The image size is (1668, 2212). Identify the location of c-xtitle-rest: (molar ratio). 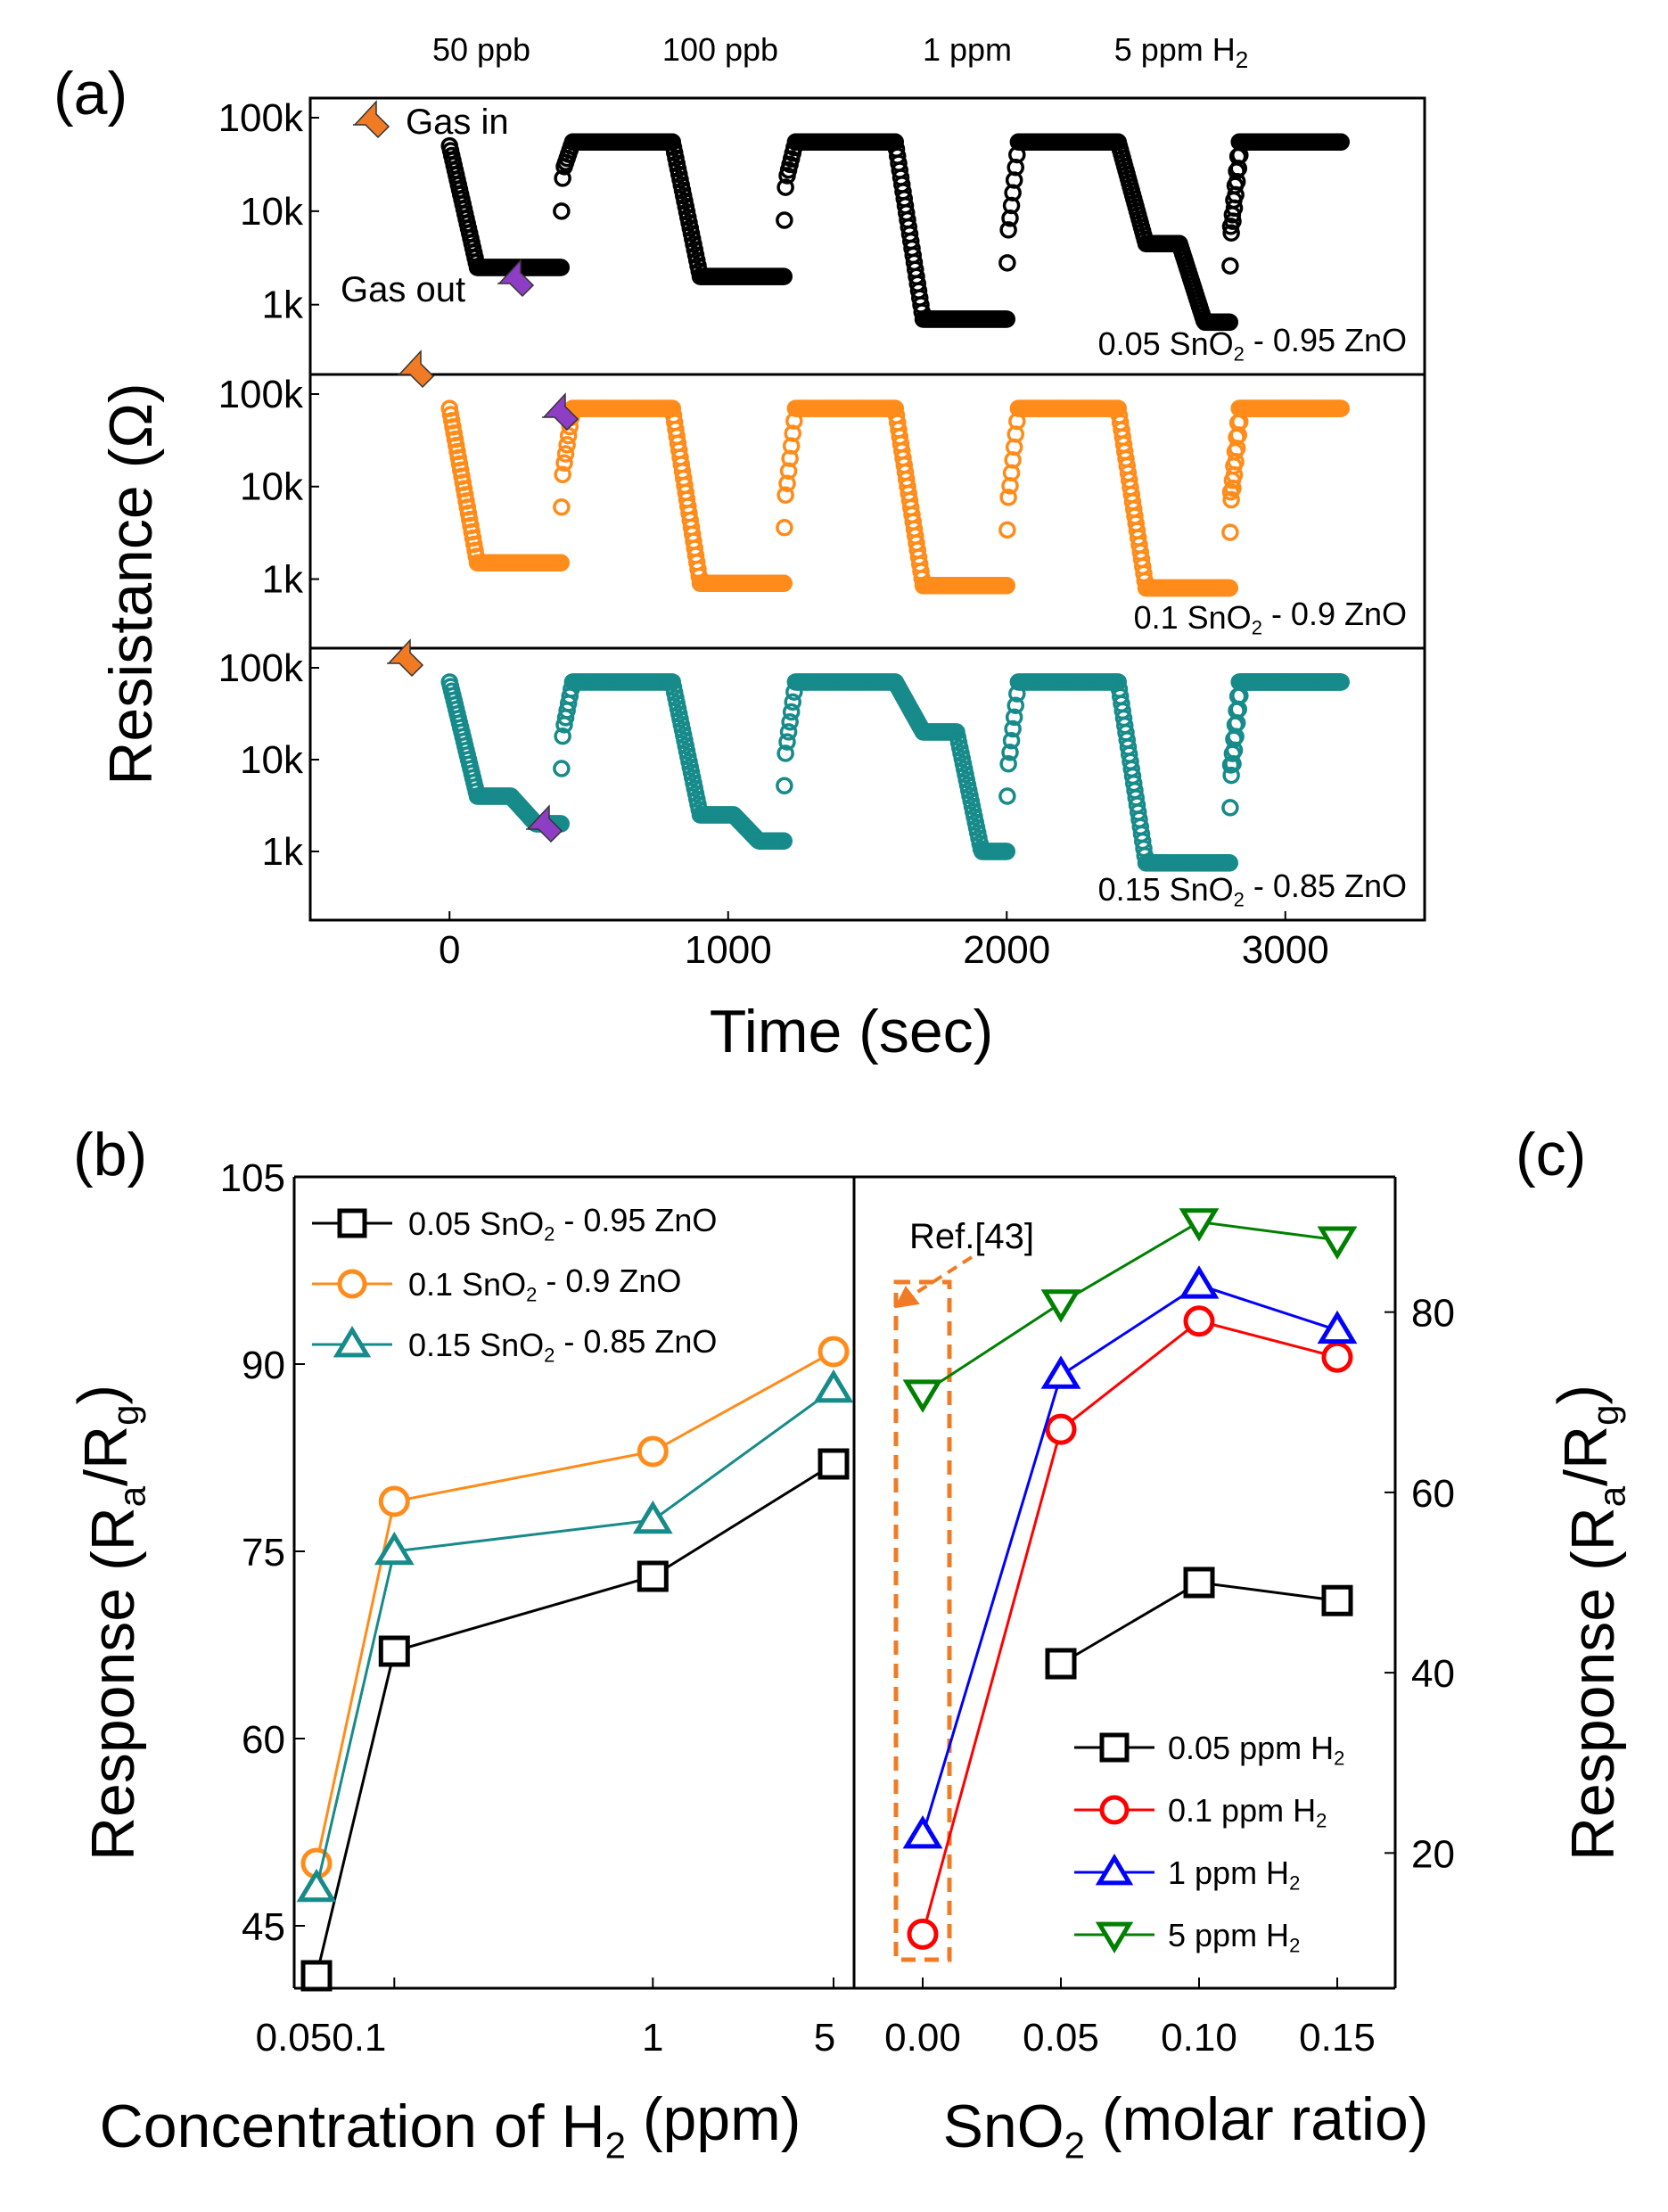
(1256, 2119).